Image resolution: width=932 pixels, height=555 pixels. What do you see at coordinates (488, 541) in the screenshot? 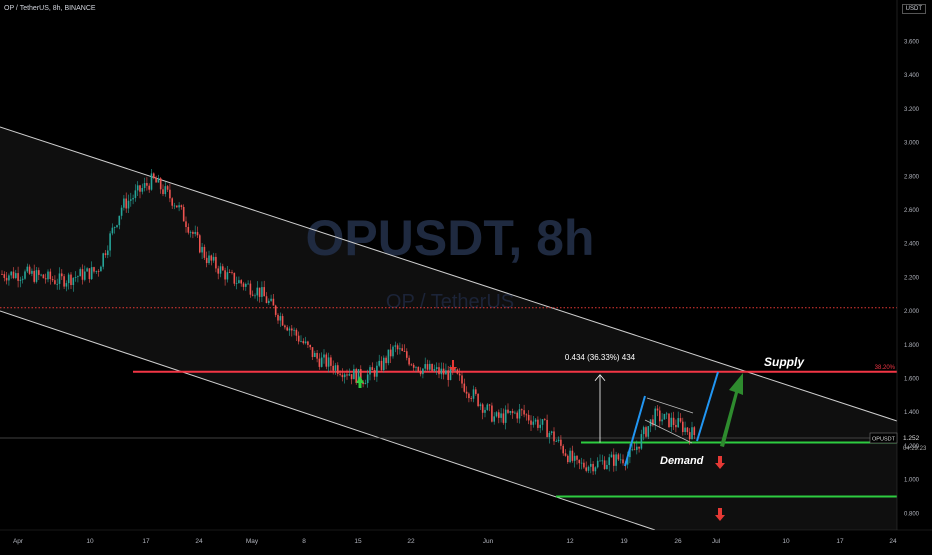
I see `time-tick-label: Jun` at bounding box center [488, 541].